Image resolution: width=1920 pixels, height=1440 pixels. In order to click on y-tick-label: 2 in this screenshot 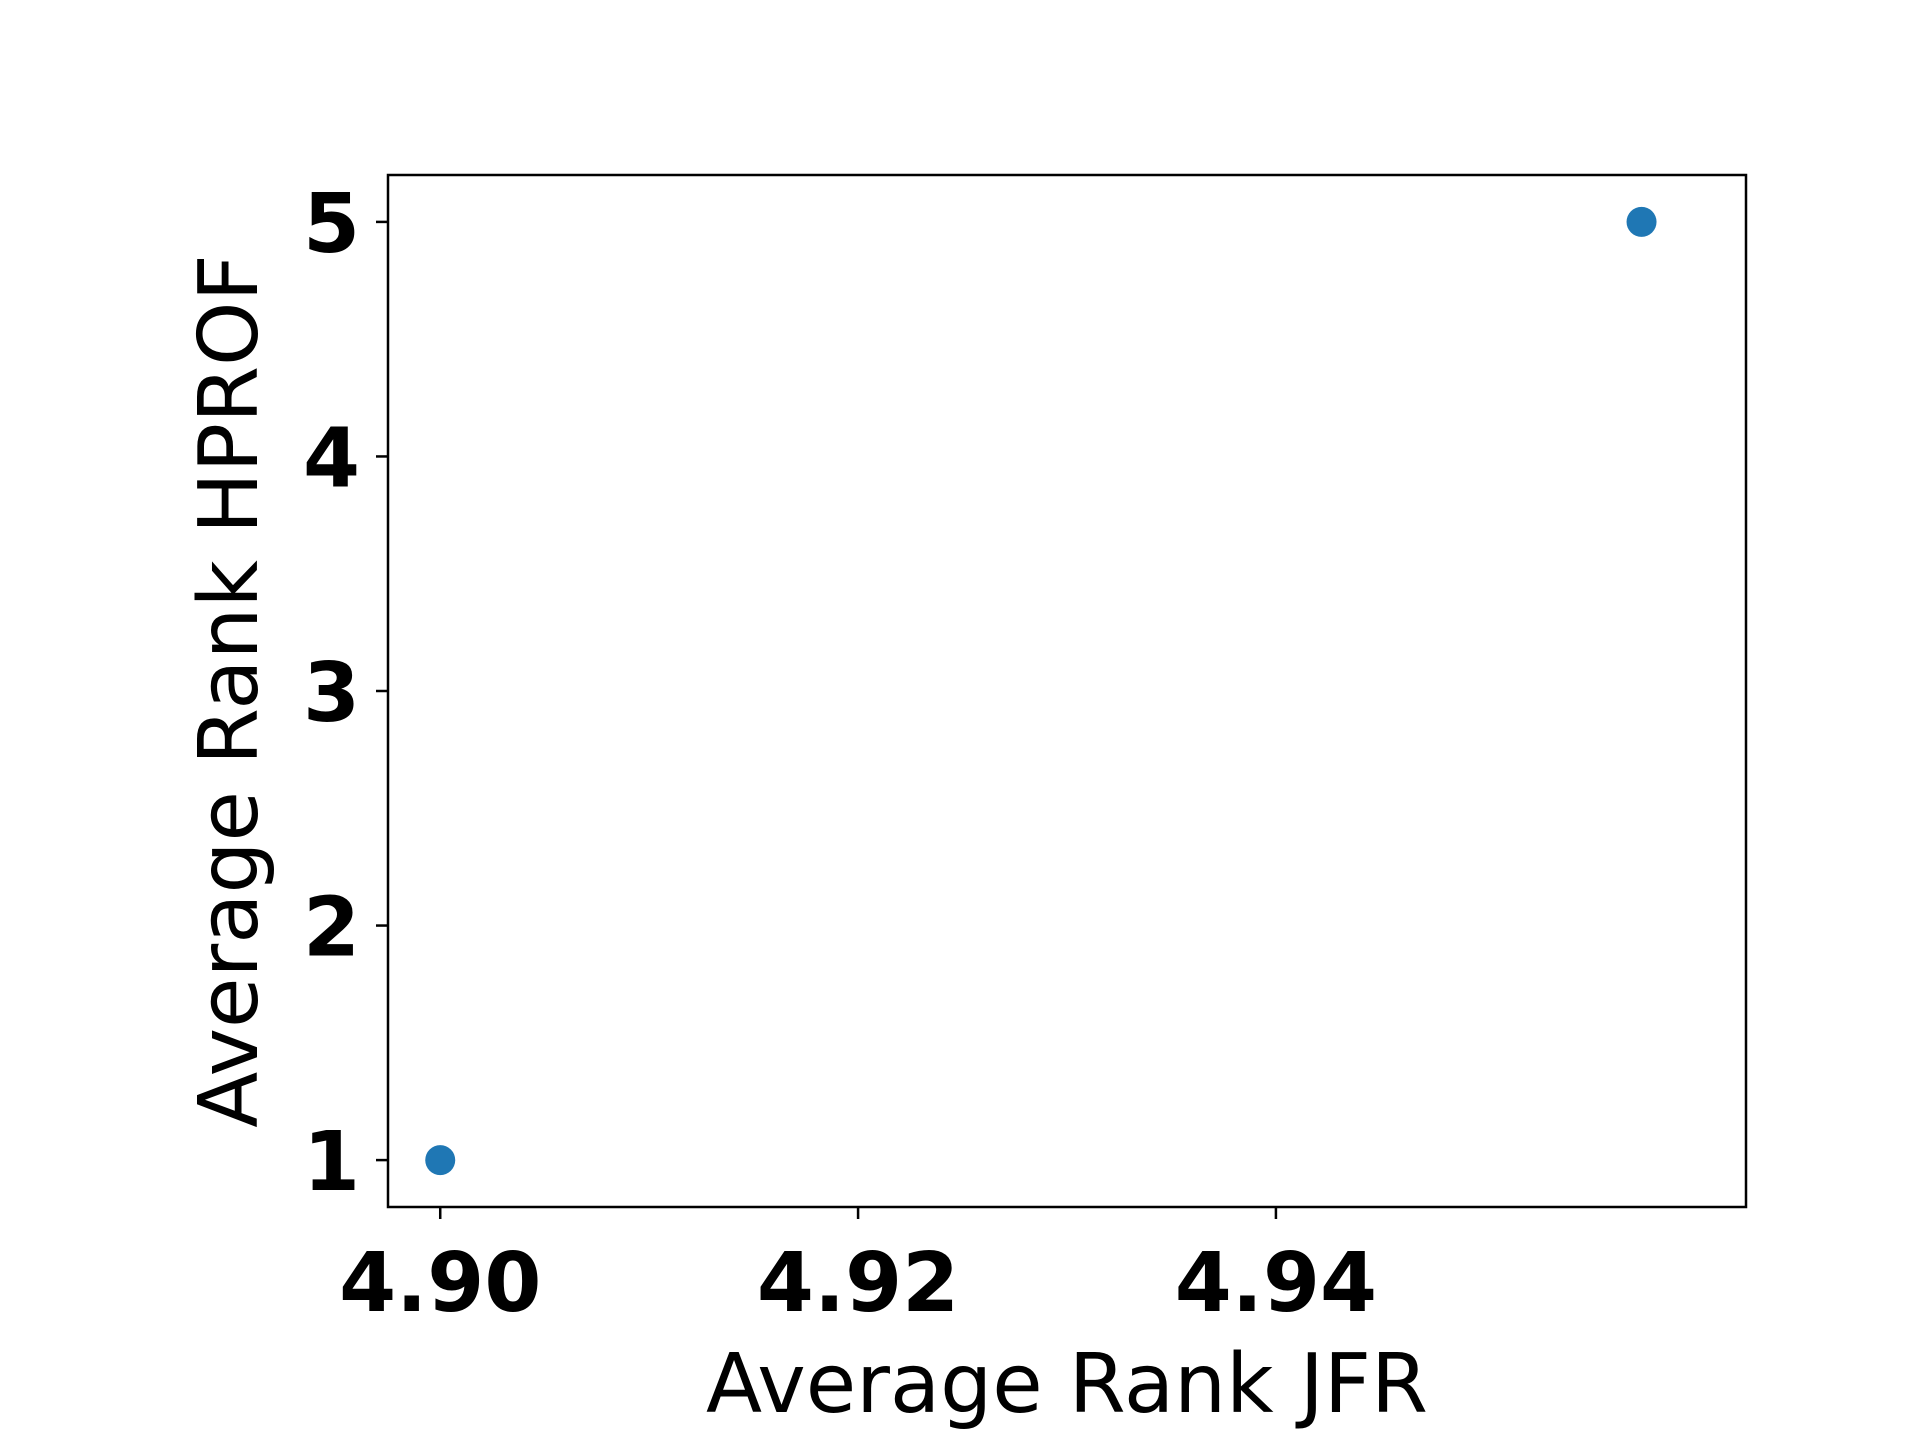, I will do `click(331, 928)`.